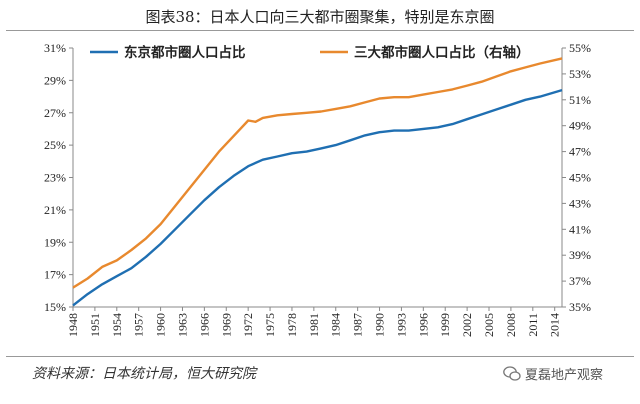  What do you see at coordinates (320, 30) in the screenshot?
I see `title-divider` at bounding box center [320, 30].